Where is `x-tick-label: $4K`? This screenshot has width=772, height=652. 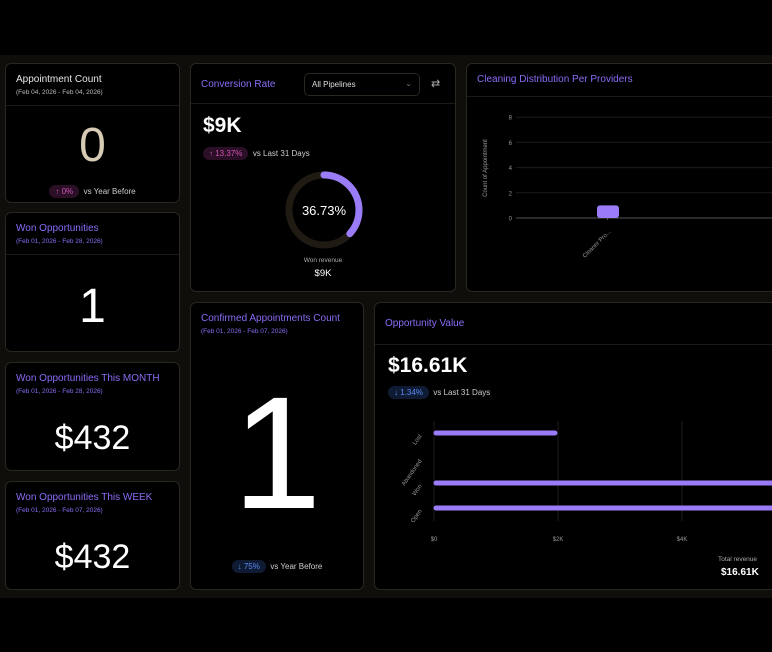
x-tick-label: $4K is located at coordinates (682, 540).